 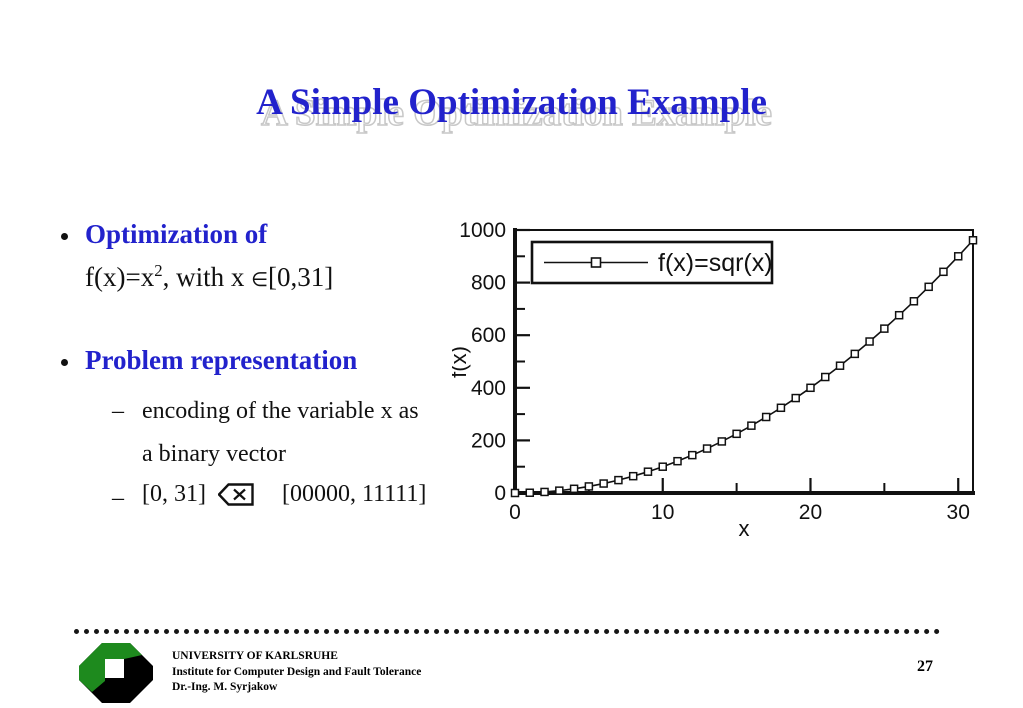 I want to click on x-axis-tick-label: 20, so click(x=810, y=512).